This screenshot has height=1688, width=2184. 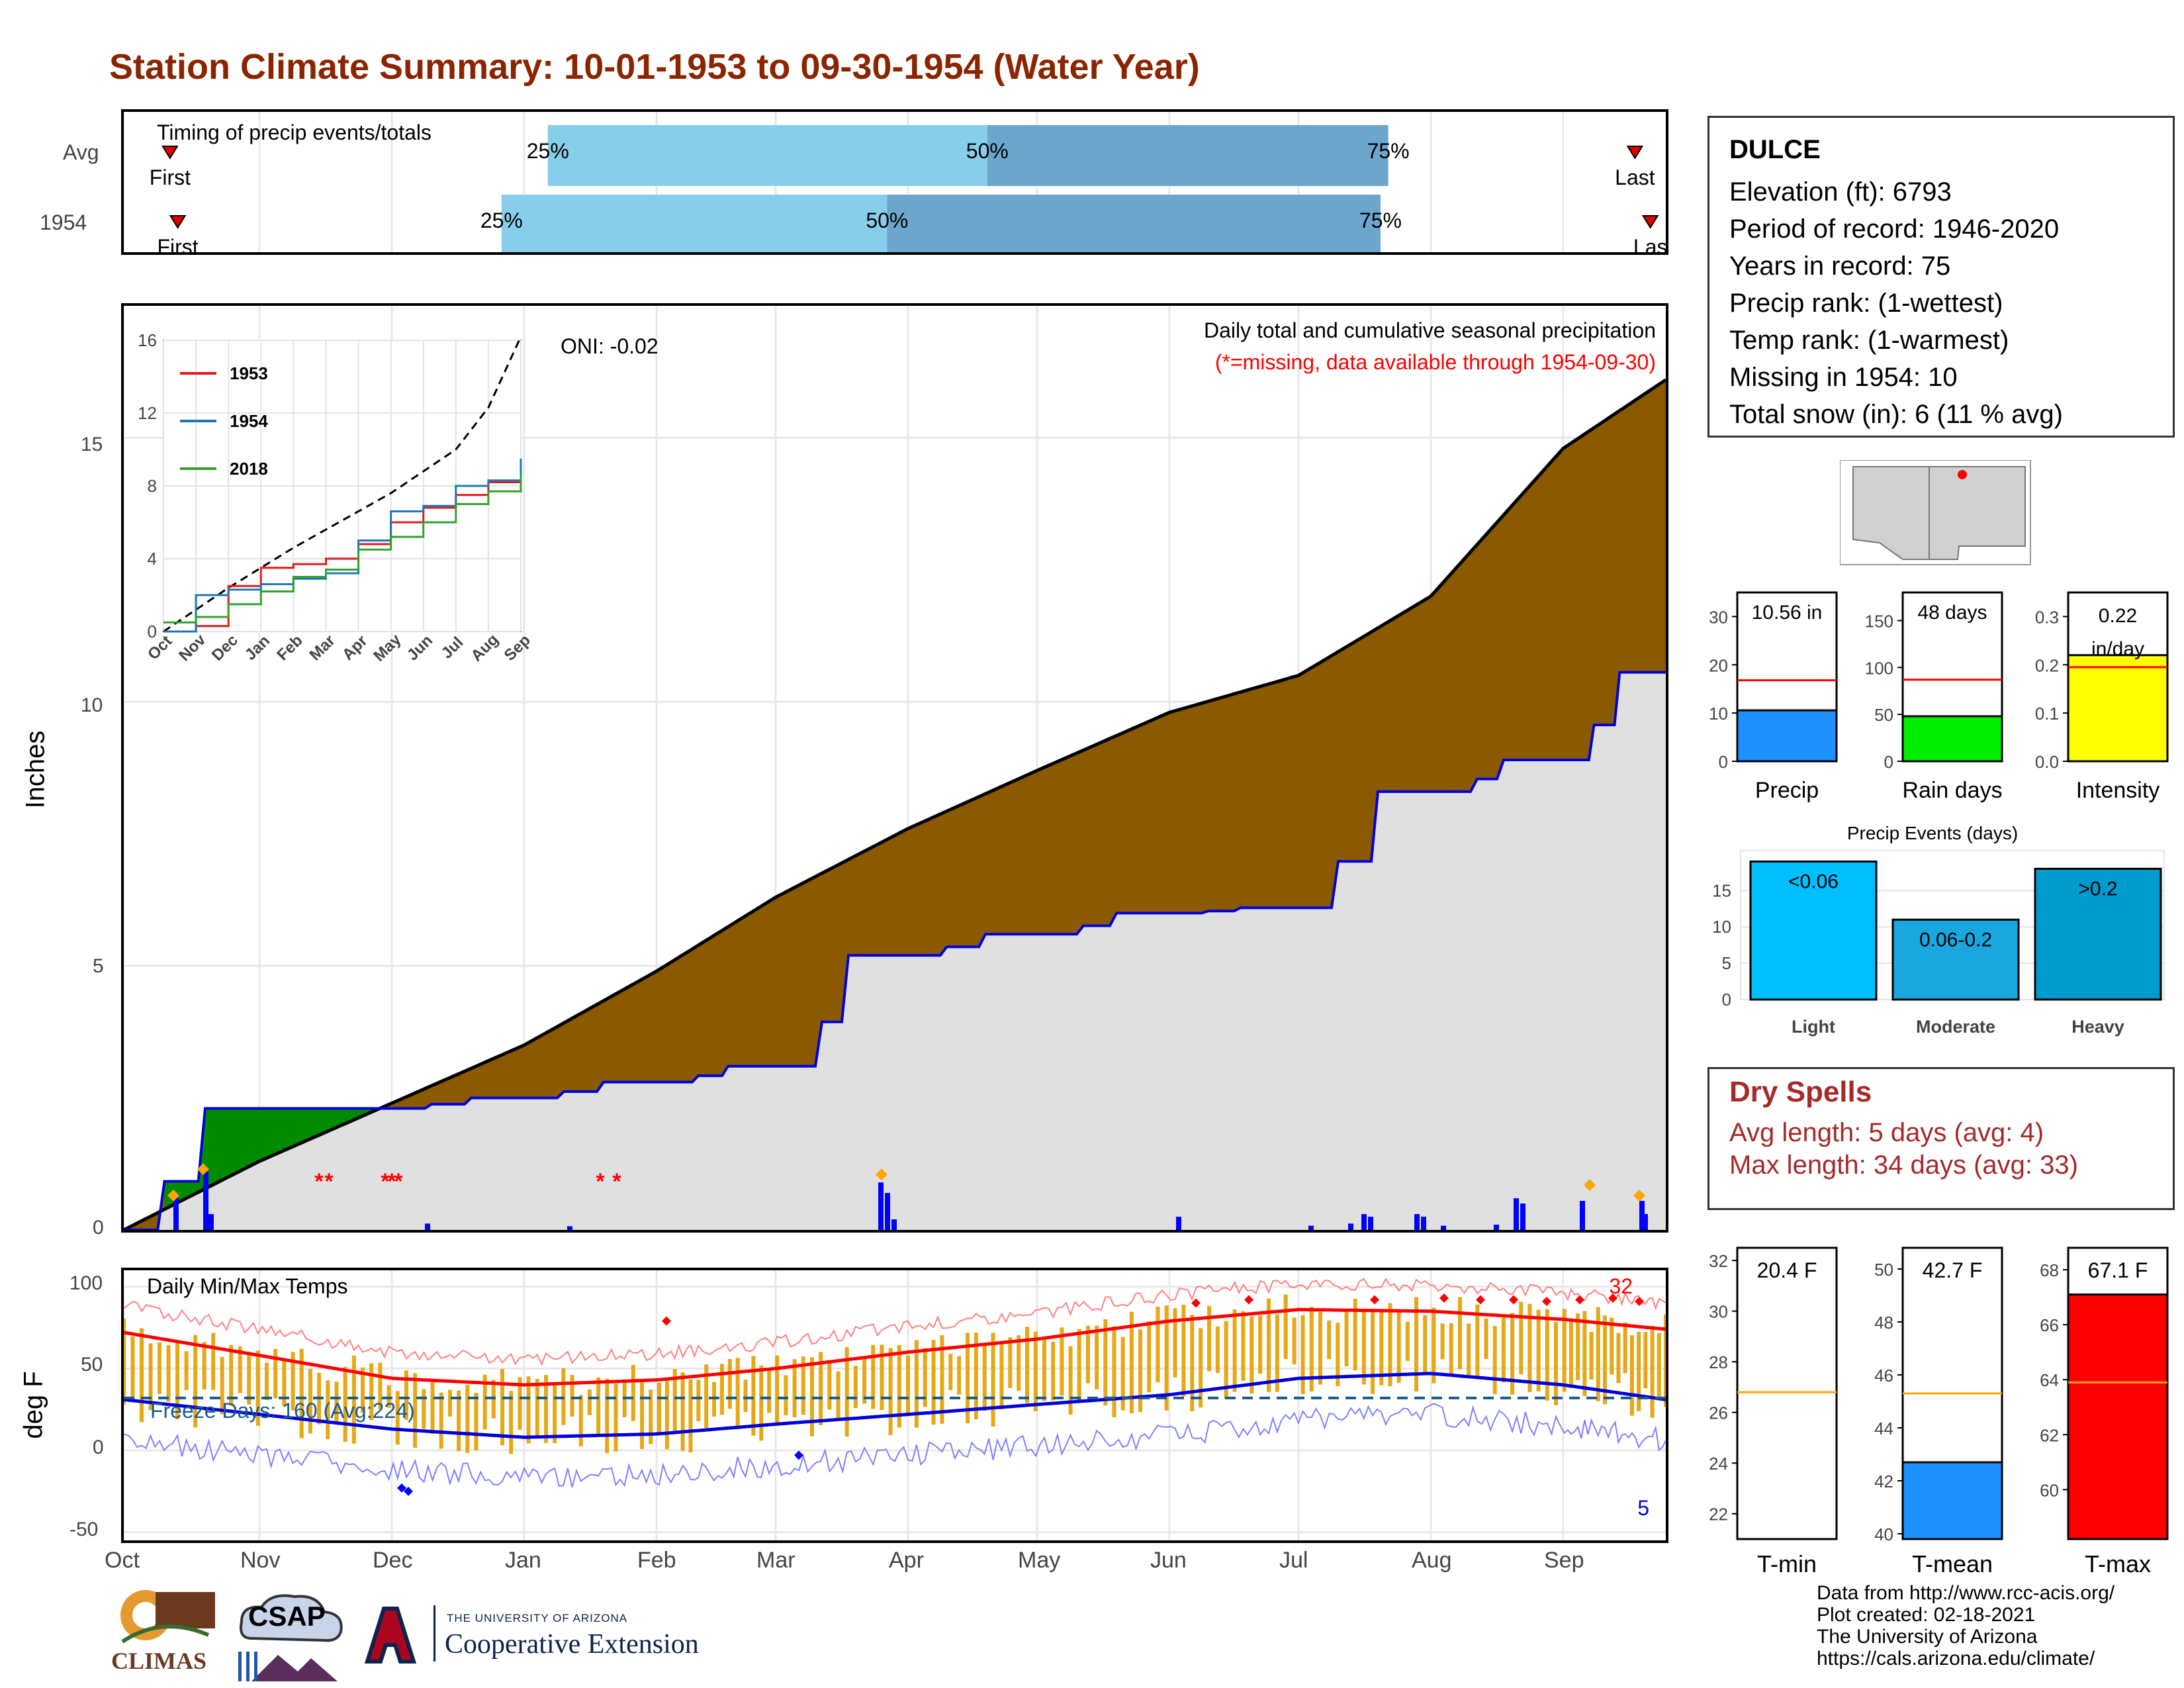 What do you see at coordinates (1866, 303) in the screenshot?
I see `station-precip-rank: Precip rank: (1-wettest)` at bounding box center [1866, 303].